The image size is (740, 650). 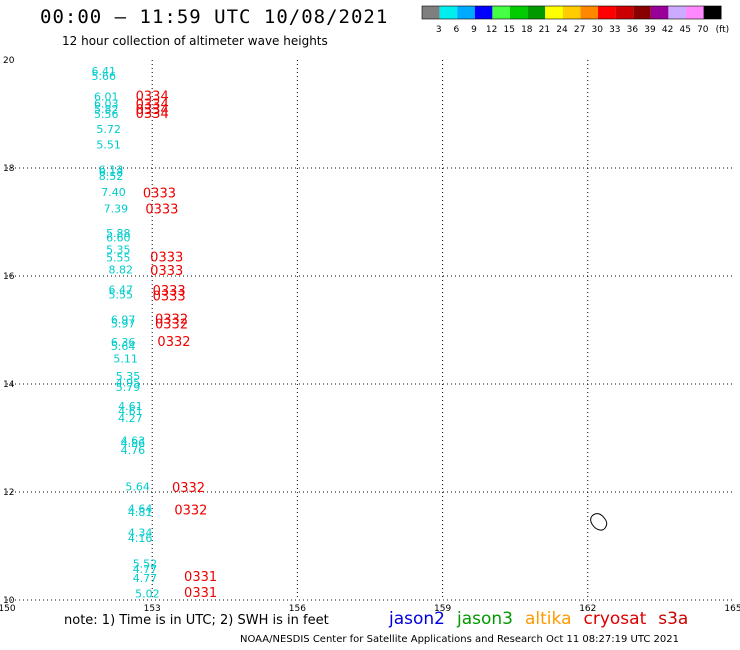 I want to click on x-tick-label: 165, so click(x=732, y=609).